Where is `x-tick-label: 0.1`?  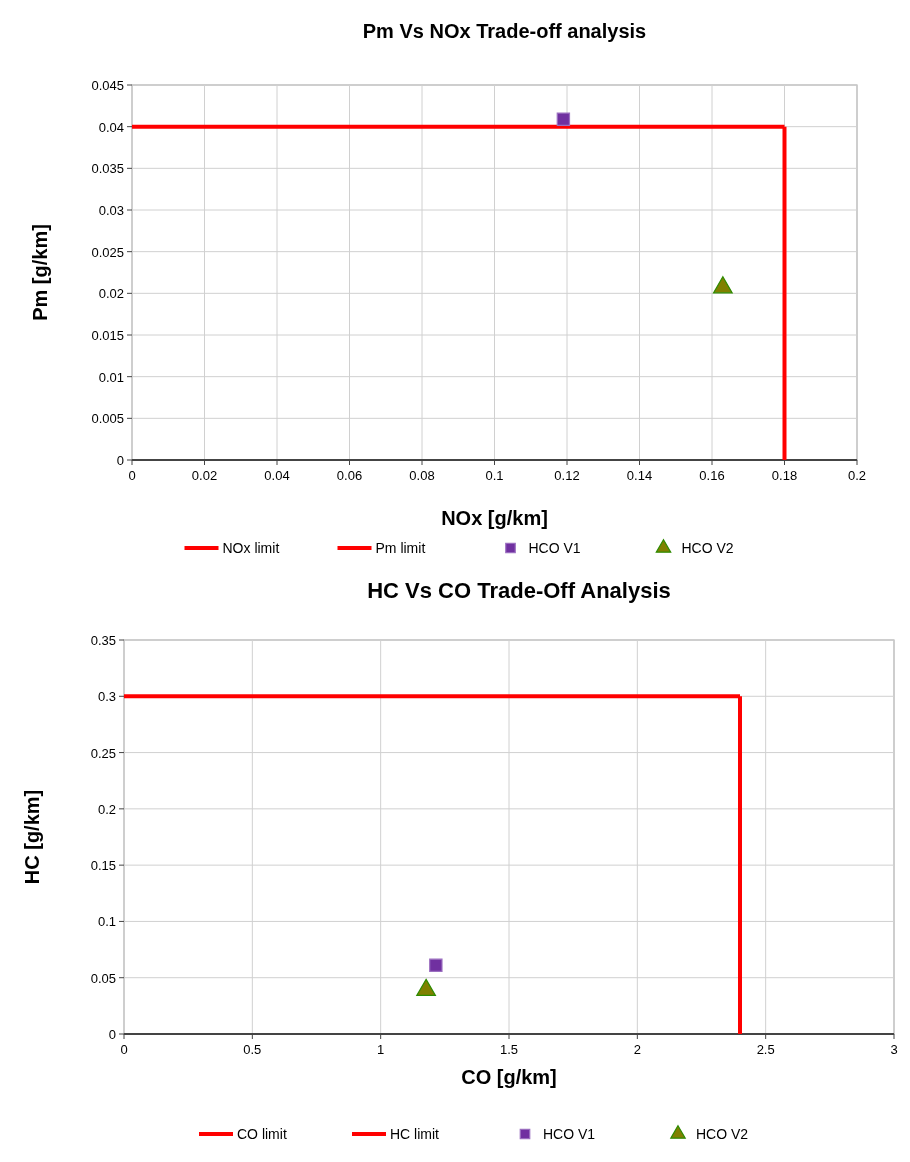
x-tick-label: 0.1 is located at coordinates (494, 475).